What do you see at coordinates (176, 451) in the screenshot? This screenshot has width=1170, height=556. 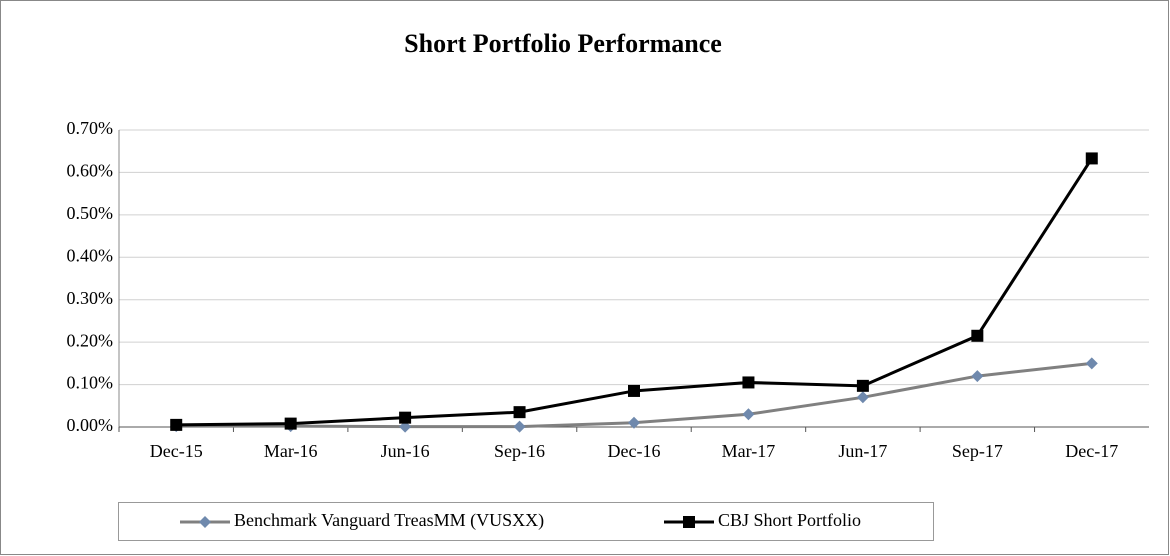 I see `x-tick-label: Dec-15` at bounding box center [176, 451].